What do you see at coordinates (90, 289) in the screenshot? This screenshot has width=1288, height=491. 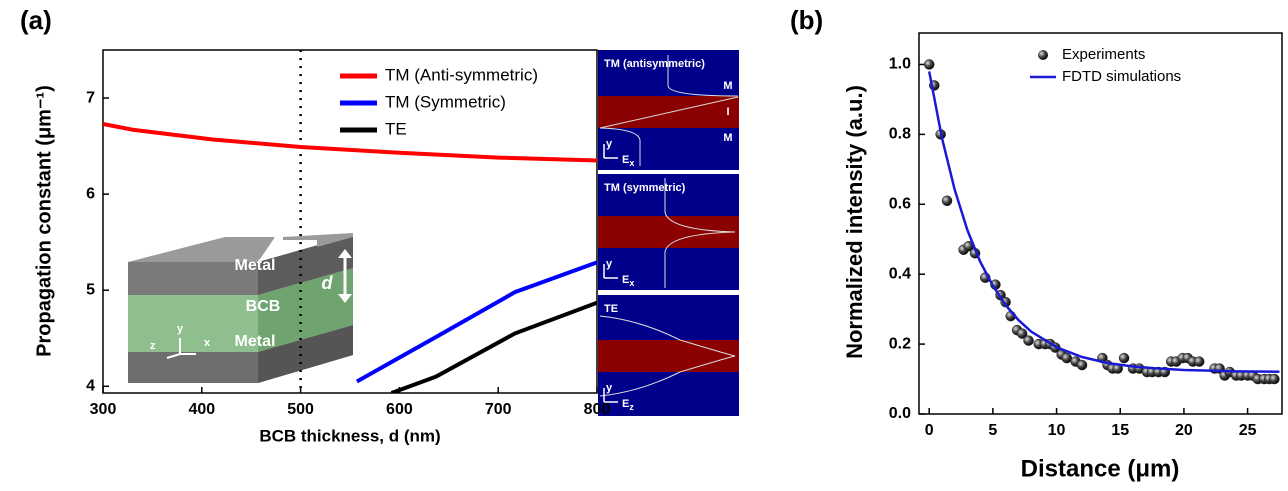 I see `y-tick-label: 5` at bounding box center [90, 289].